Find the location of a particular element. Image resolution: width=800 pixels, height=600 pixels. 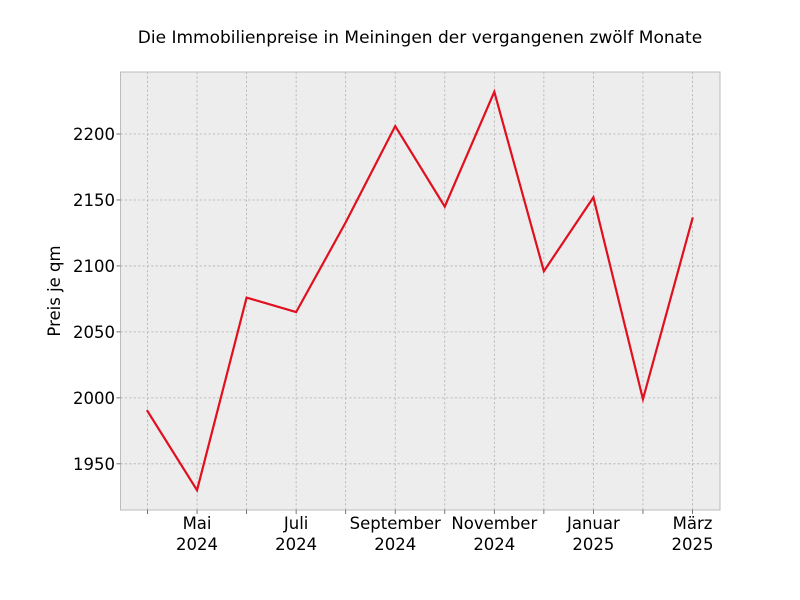

y-tick-label: 2100 is located at coordinates (94, 266).